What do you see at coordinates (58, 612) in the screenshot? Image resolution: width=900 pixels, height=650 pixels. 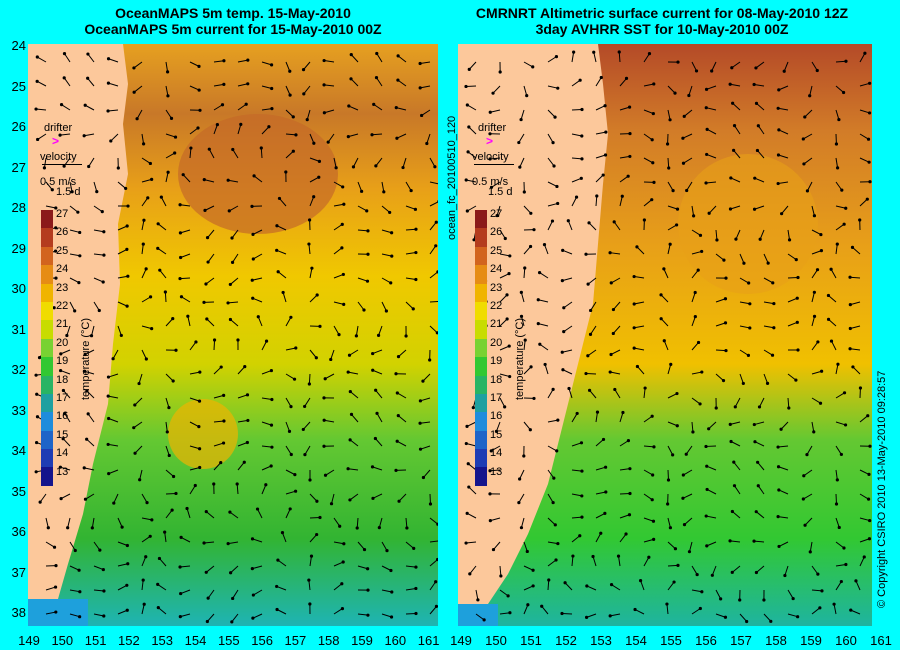 I see `left-cold-corner` at bounding box center [58, 612].